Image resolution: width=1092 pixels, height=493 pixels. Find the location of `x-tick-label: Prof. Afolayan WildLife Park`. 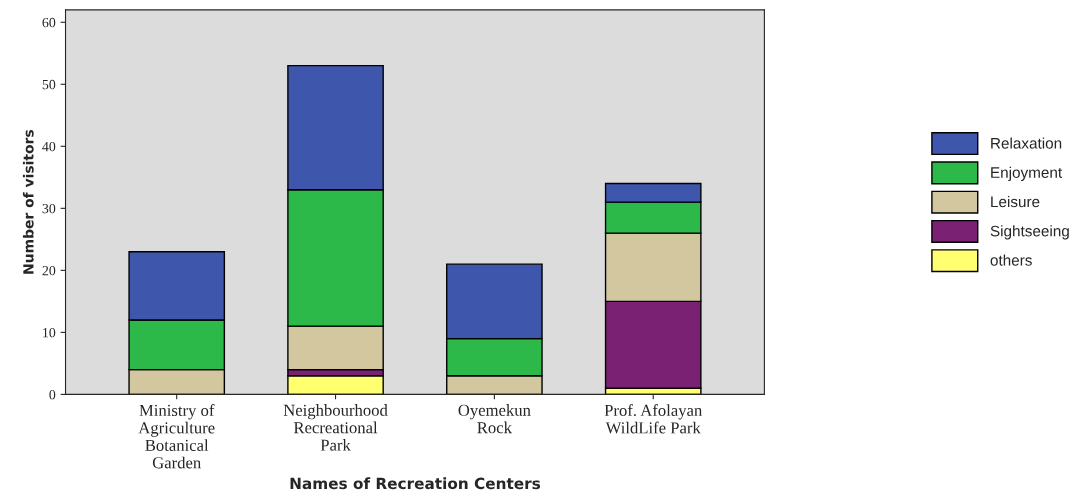

x-tick-label: Prof. Afolayan WildLife Park is located at coordinates (653, 419).